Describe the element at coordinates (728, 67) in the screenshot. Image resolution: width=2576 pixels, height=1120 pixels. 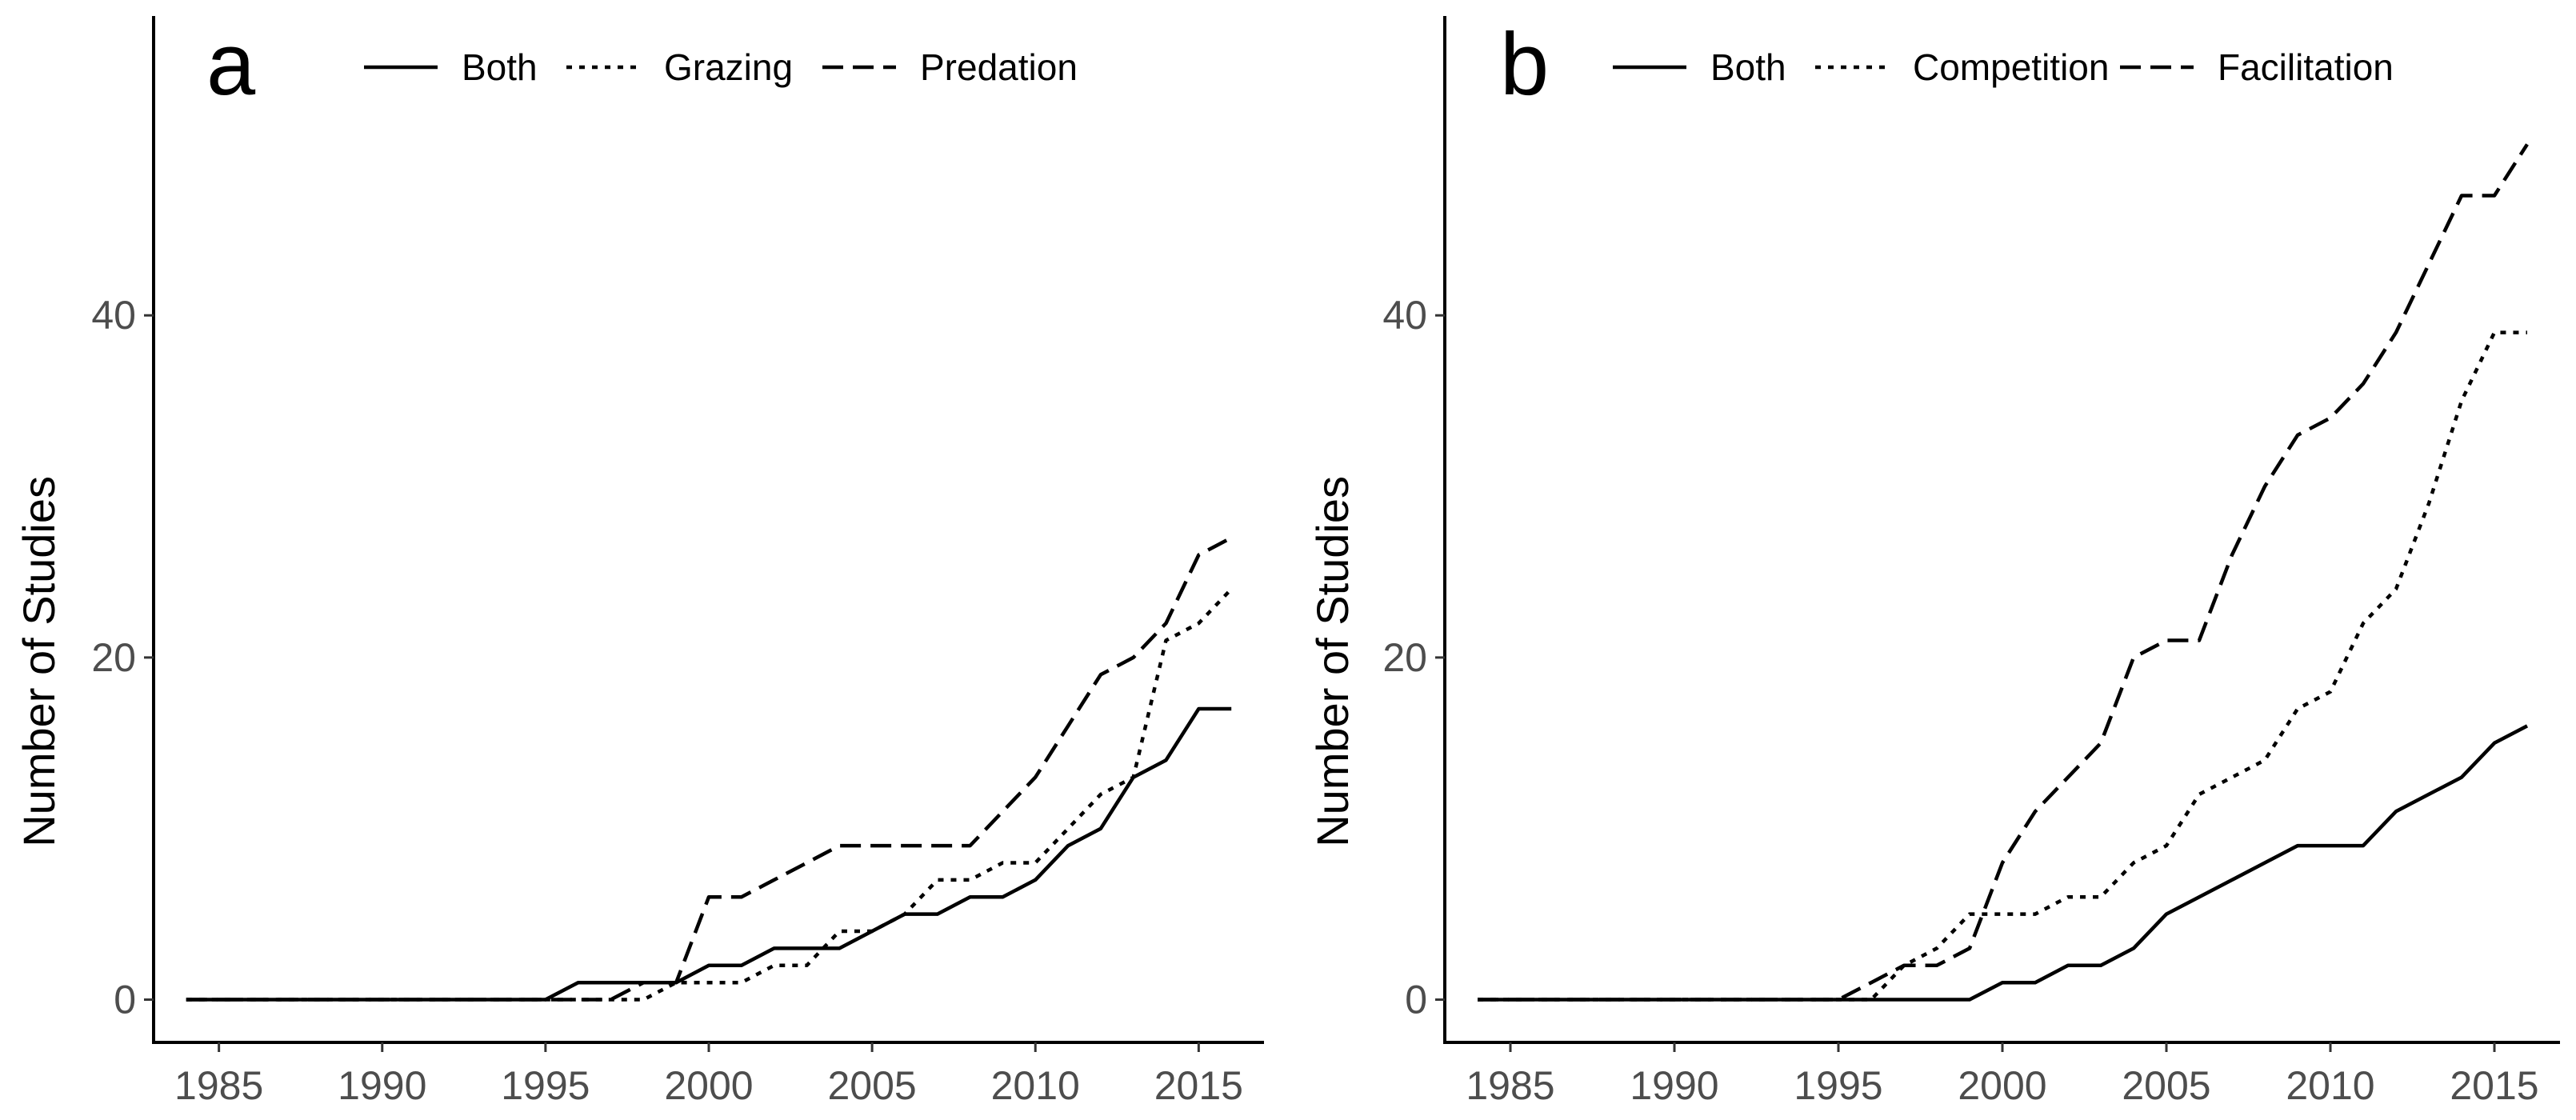
I see `legend-label-grazing: Grazing` at that location.